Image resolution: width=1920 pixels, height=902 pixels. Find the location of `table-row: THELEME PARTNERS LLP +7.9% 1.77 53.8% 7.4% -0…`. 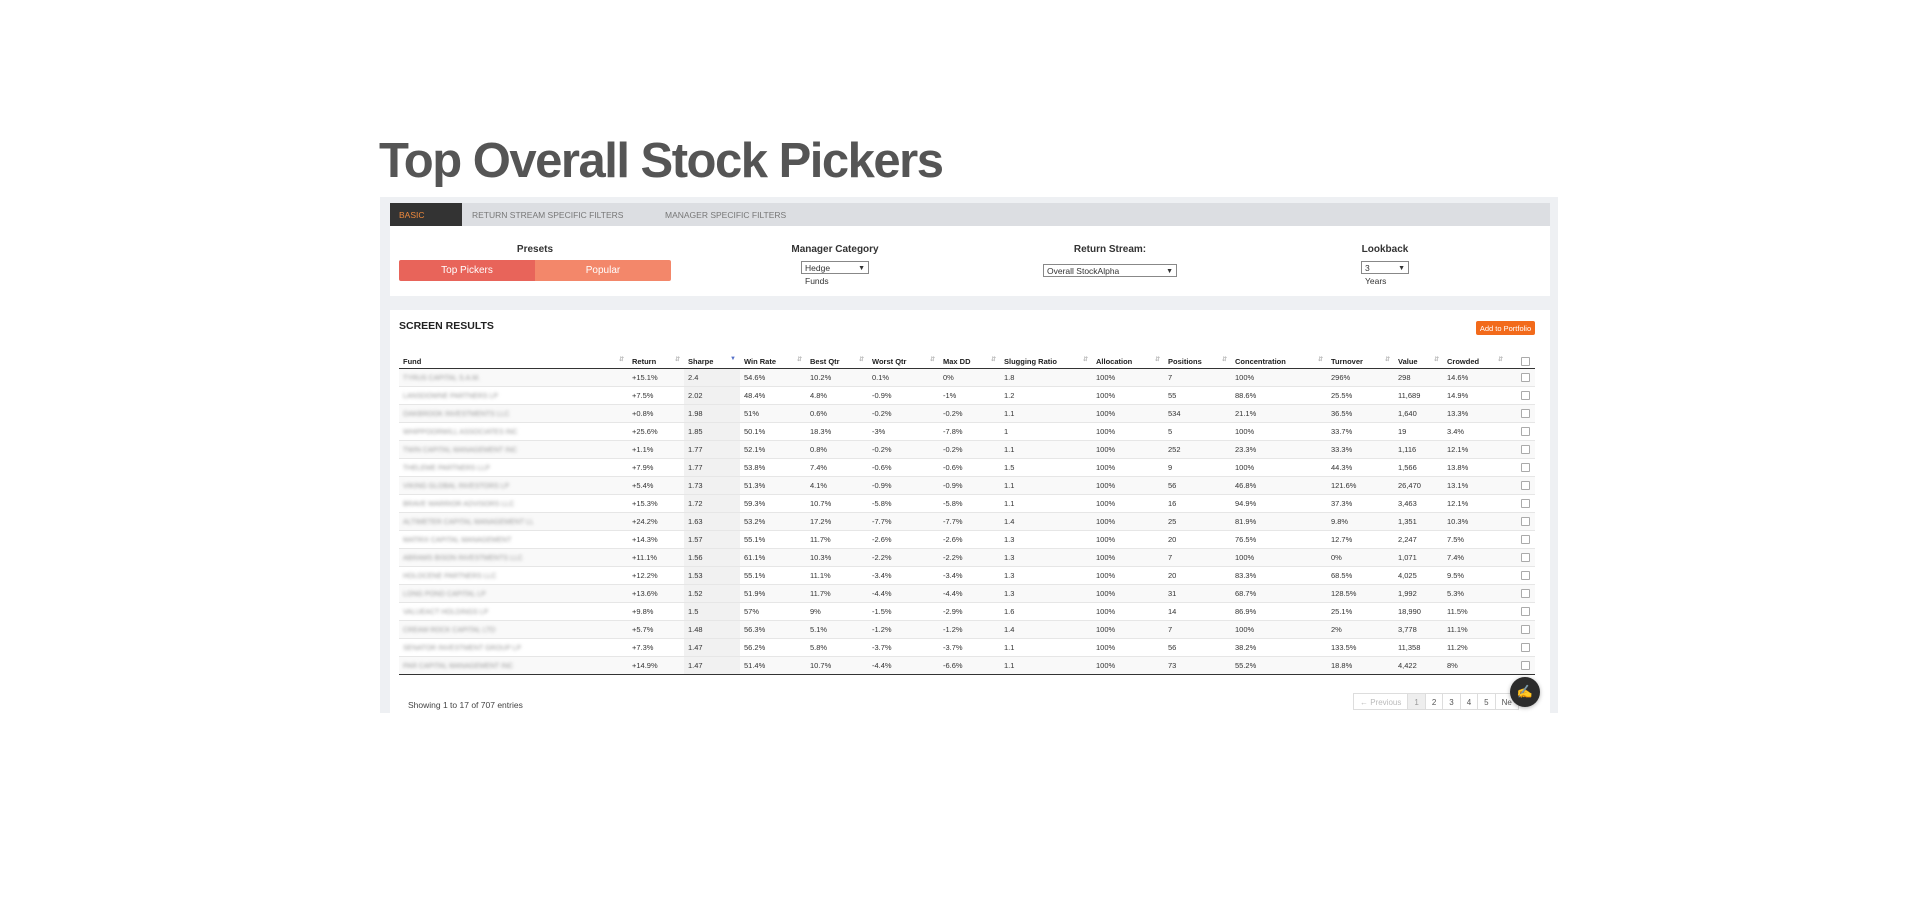

table-row: THELEME PARTNERS LLP +7.9% 1.77 53.8% 7.4% -0… is located at coordinates (967, 467).